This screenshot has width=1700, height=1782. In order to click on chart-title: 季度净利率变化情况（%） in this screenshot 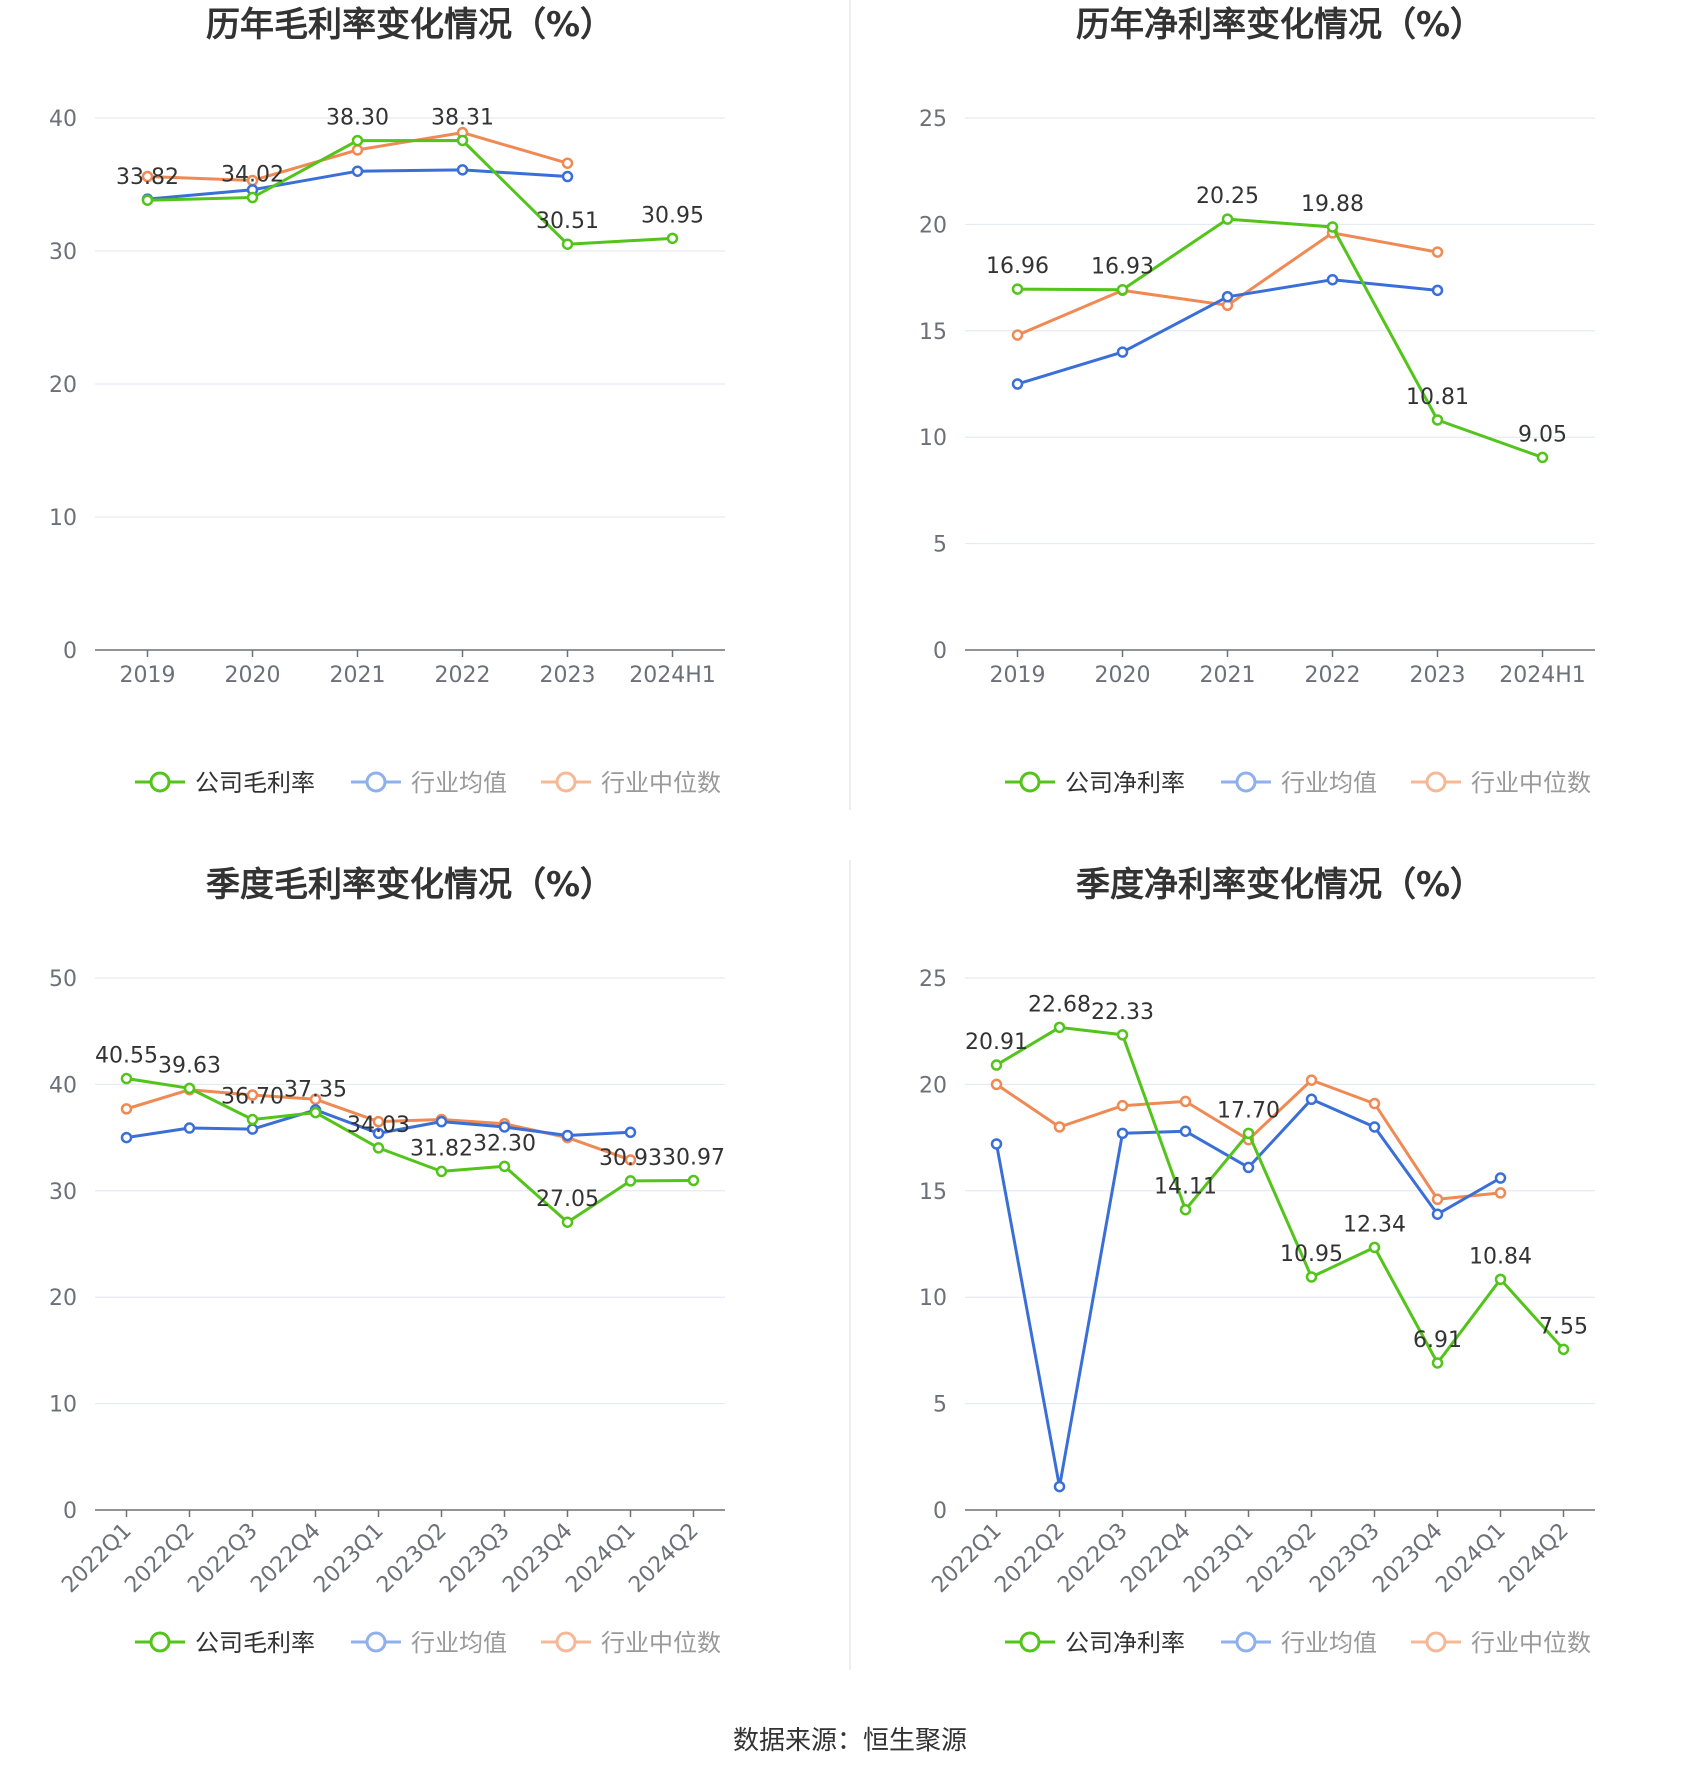, I will do `click(1280, 885)`.